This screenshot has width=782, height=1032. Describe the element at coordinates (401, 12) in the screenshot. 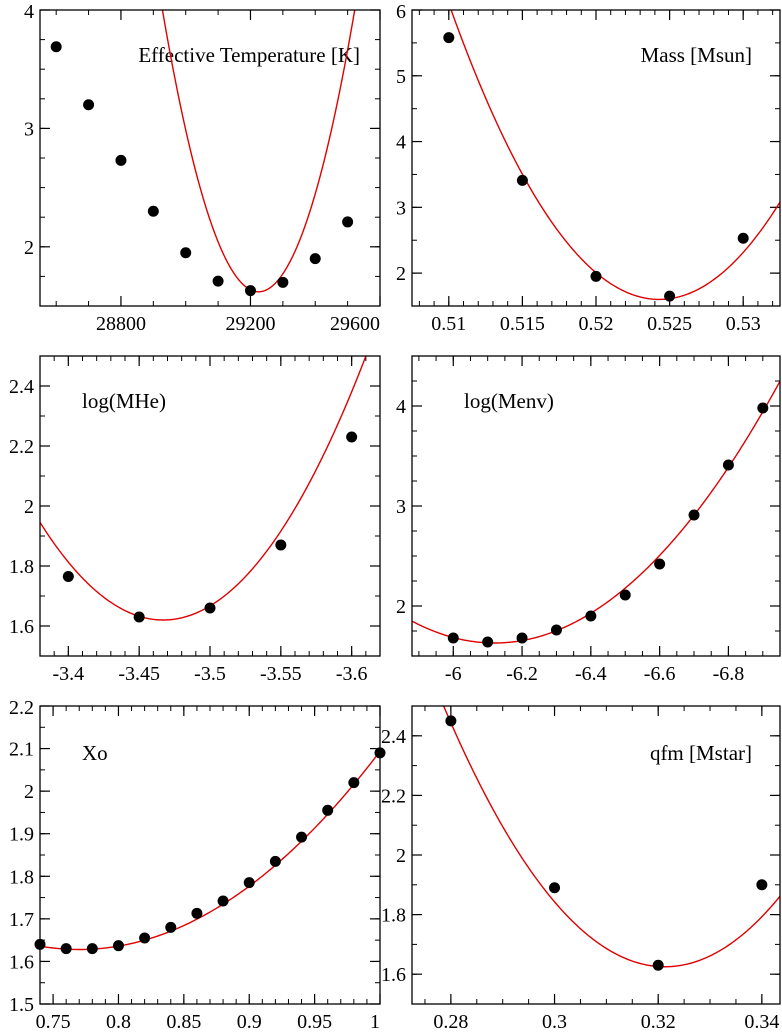

I see `y-tick-label: 6` at that location.